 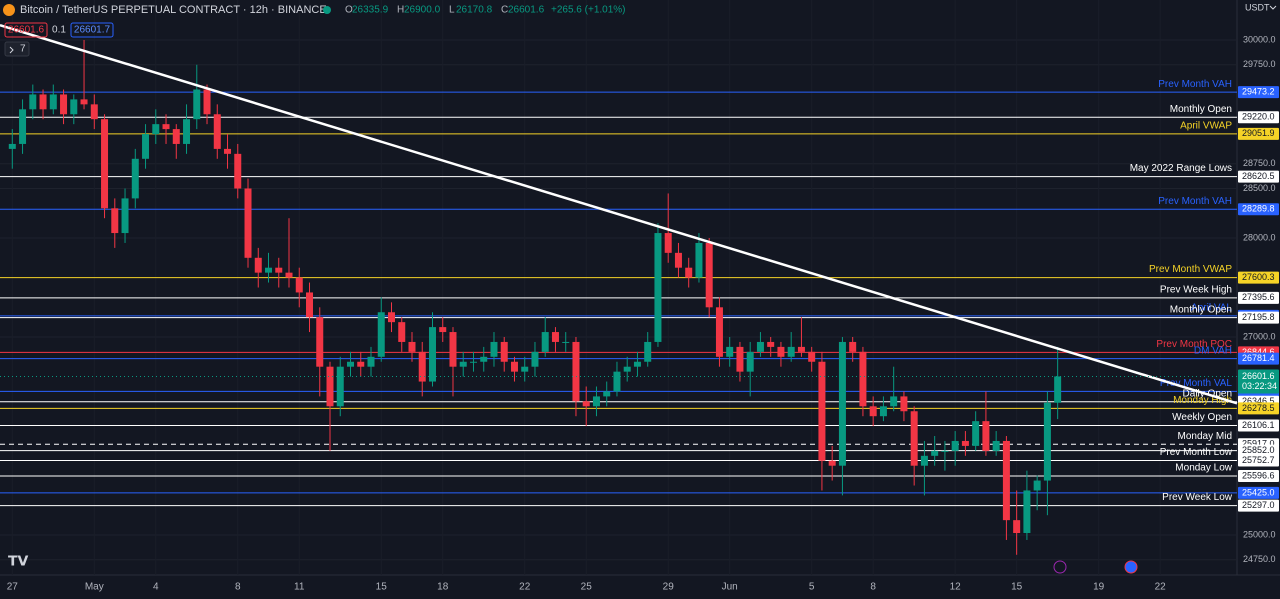 What do you see at coordinates (812, 587) in the screenshot?
I see `x-tick-label: 5` at bounding box center [812, 587].